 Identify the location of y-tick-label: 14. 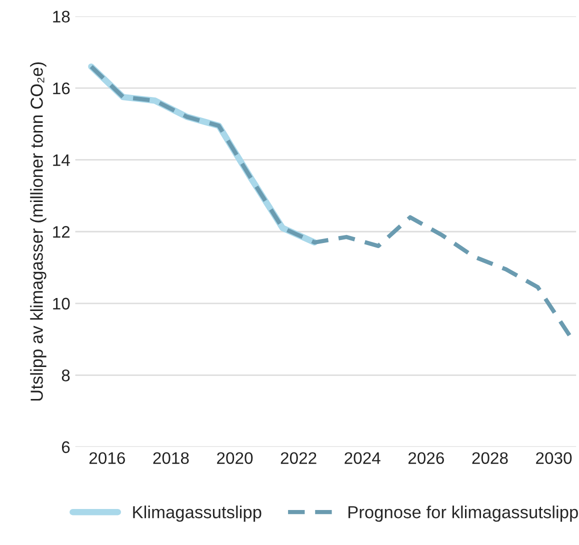
(61, 160).